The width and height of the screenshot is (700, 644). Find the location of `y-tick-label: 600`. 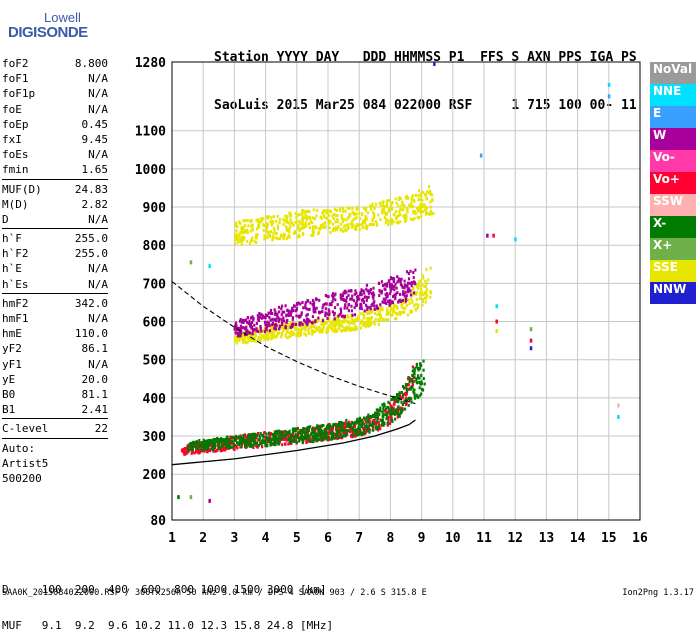

y-tick-label: 600 is located at coordinates (155, 323).